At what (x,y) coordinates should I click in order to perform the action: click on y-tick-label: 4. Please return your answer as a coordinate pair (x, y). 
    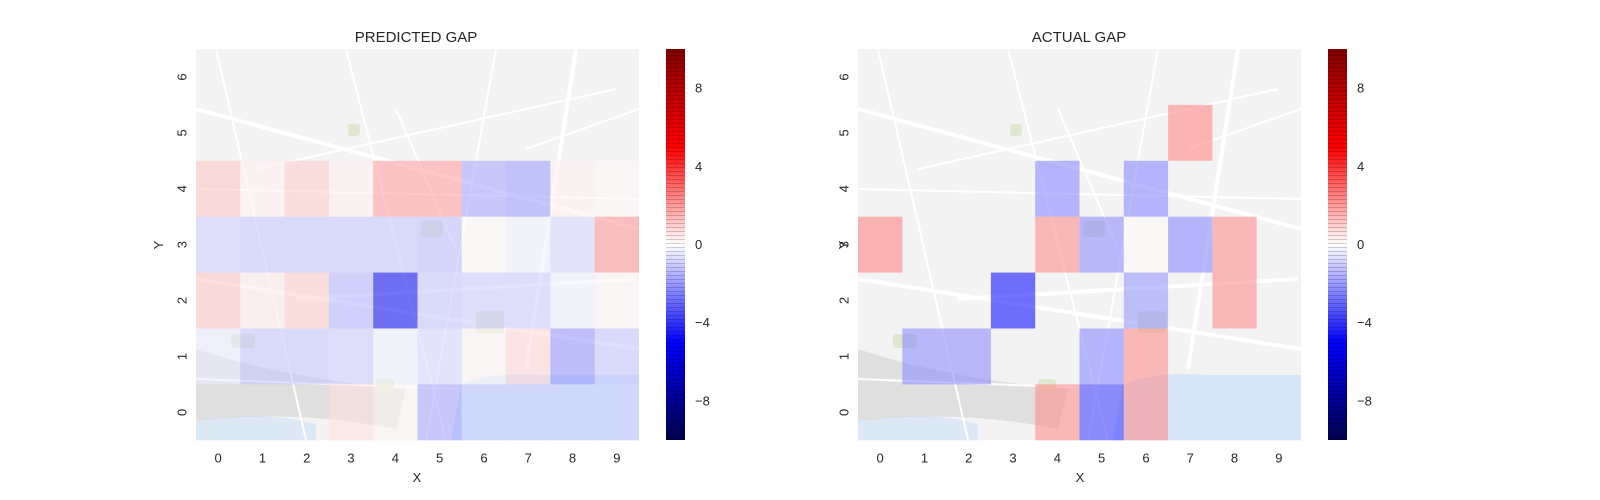
    Looking at the image, I should click on (844, 188).